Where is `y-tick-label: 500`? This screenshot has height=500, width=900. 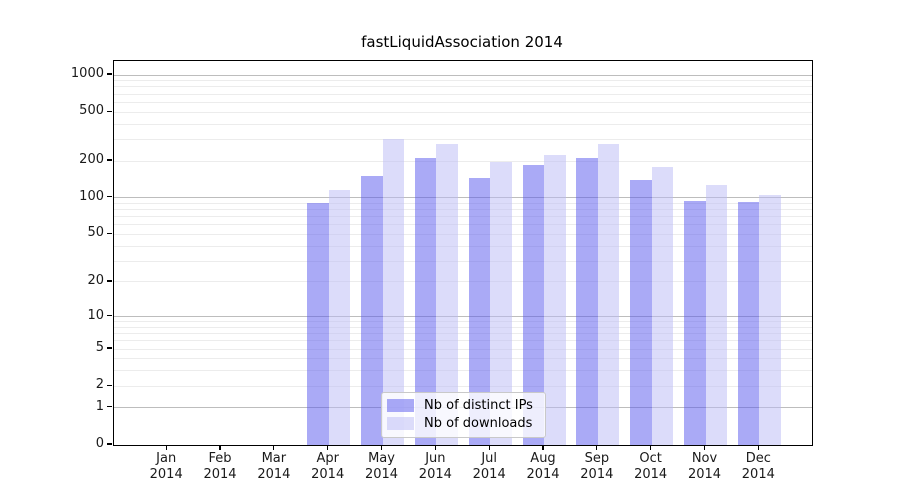 y-tick-label: 500 is located at coordinates (91, 111).